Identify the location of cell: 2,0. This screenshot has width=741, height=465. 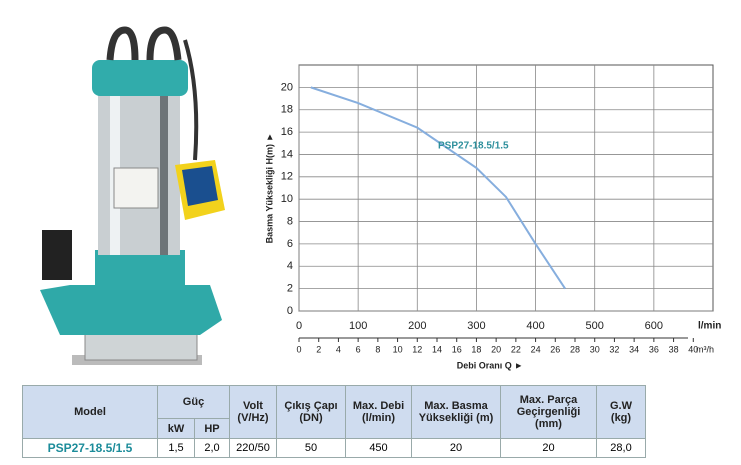
(212, 448).